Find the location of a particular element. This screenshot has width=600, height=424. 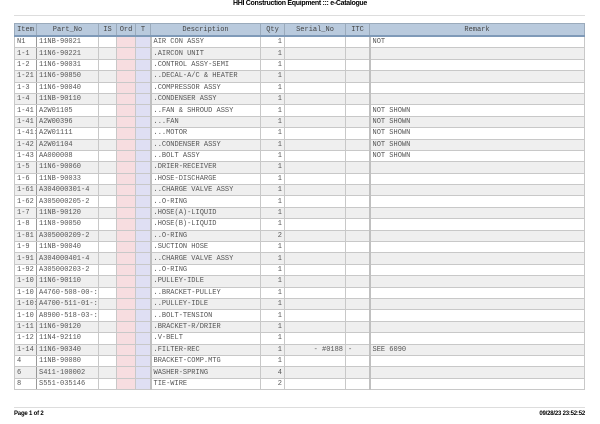

table-row: 1-10 11N6-90110 .PULLEY-IDLE 1 is located at coordinates (299, 281).